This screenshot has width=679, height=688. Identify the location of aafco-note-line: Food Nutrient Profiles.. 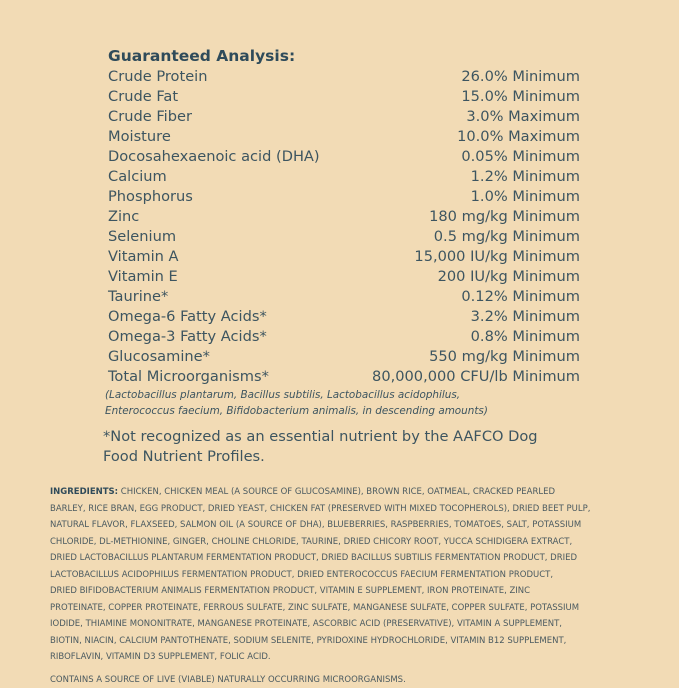
(320, 457).